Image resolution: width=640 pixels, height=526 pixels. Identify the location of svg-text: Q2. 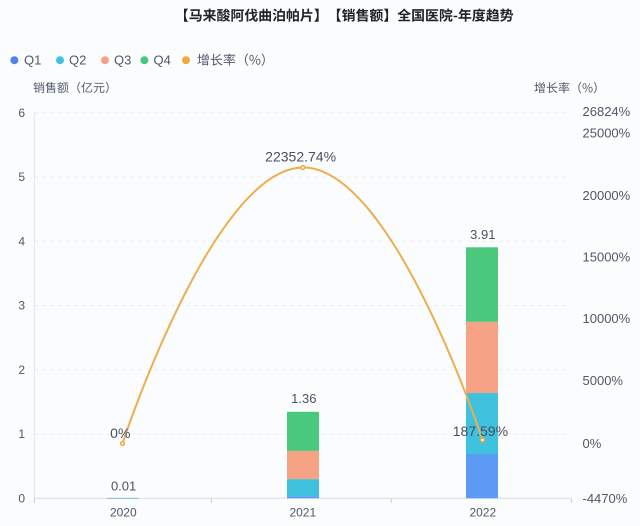
(77, 60).